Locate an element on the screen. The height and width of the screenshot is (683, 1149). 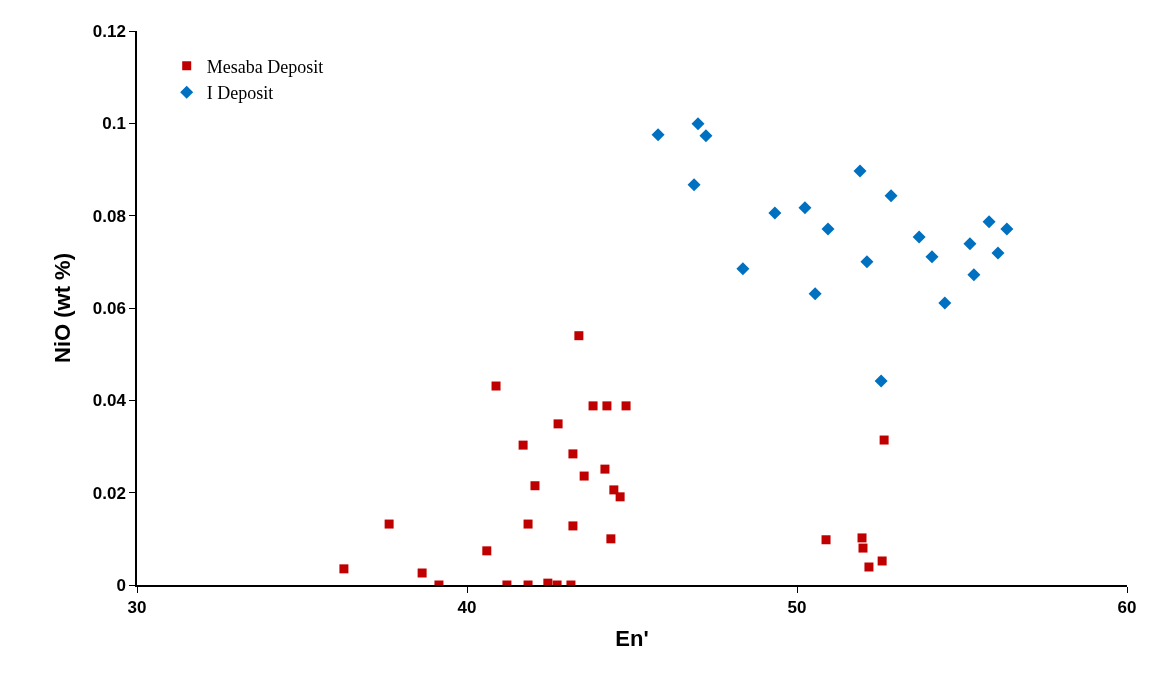
x-tick-label: 40 is located at coordinates (467, 608).